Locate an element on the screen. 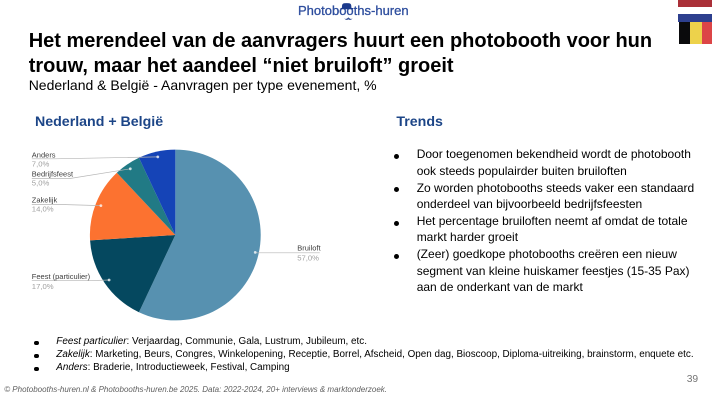 The width and height of the screenshot is (712, 400). svg-text: Feest (particulier) is located at coordinates (61, 276).